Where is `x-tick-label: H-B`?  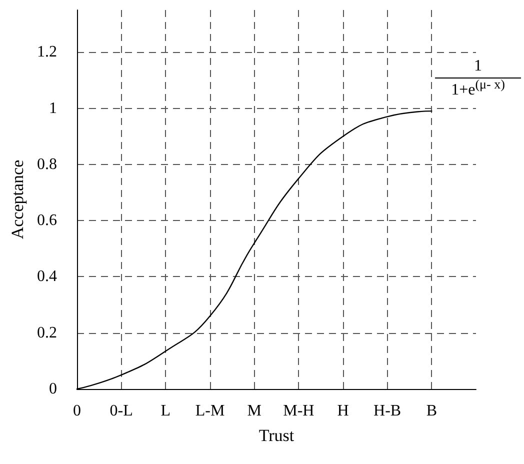 x-tick-label: H-B is located at coordinates (388, 411).